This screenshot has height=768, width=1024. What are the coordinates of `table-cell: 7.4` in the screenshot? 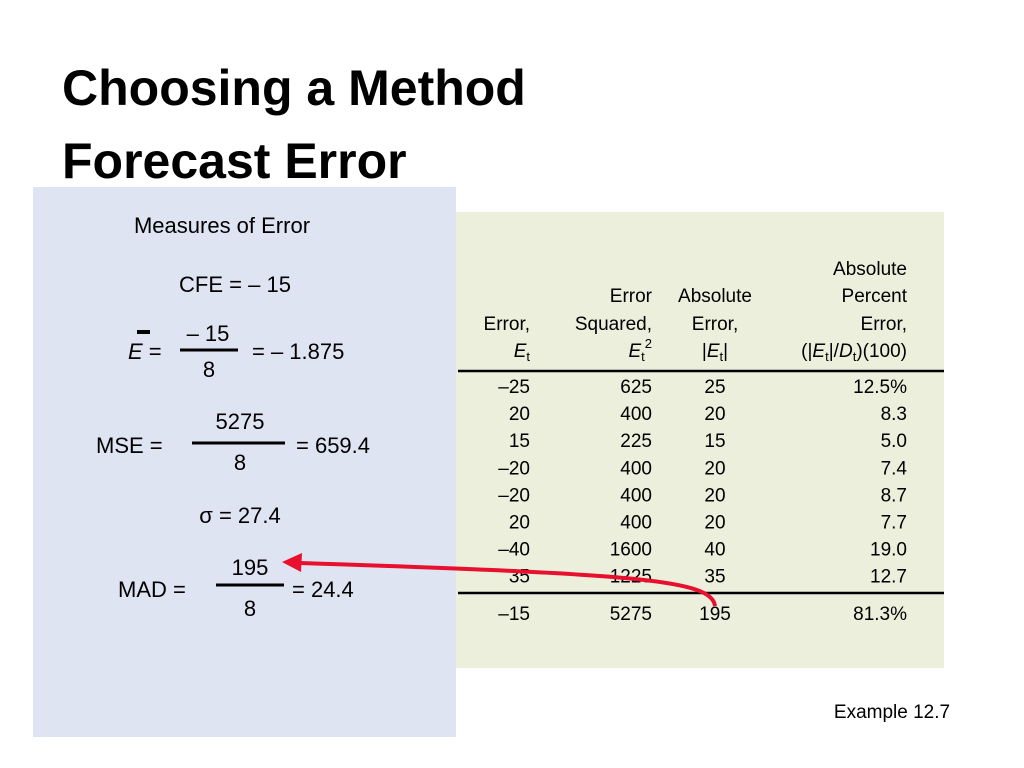 It's located at (894, 468).